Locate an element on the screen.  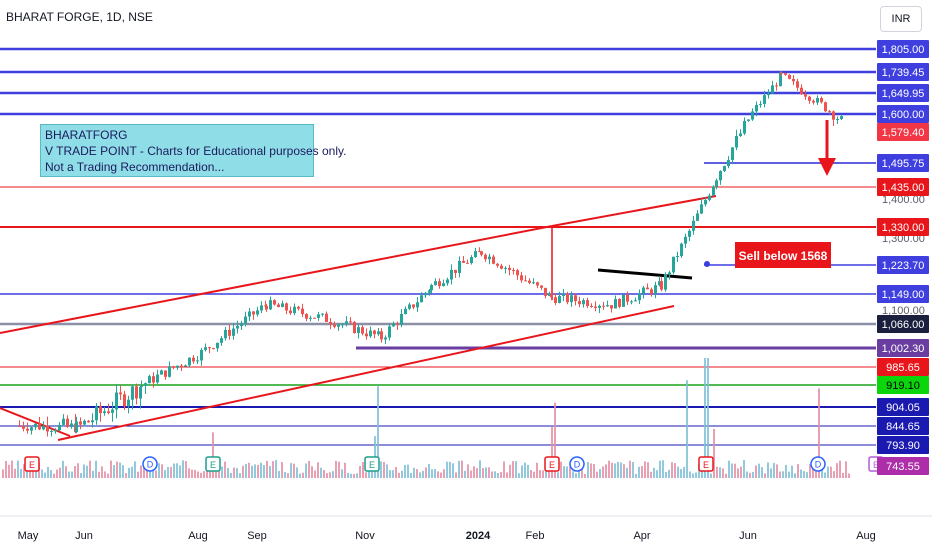
price-level-label: 1,805.00 is located at coordinates (903, 50).